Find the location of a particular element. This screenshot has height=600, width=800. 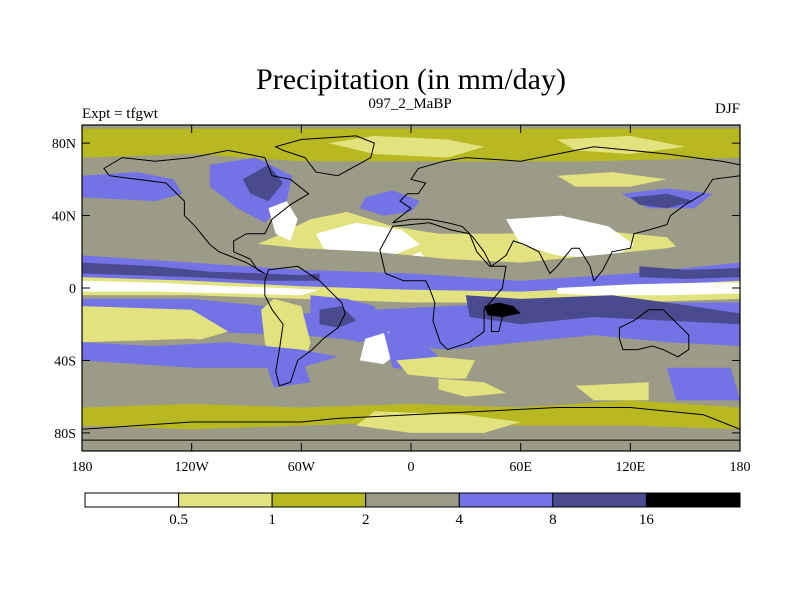

x-tick-label: 0 is located at coordinates (411, 467).